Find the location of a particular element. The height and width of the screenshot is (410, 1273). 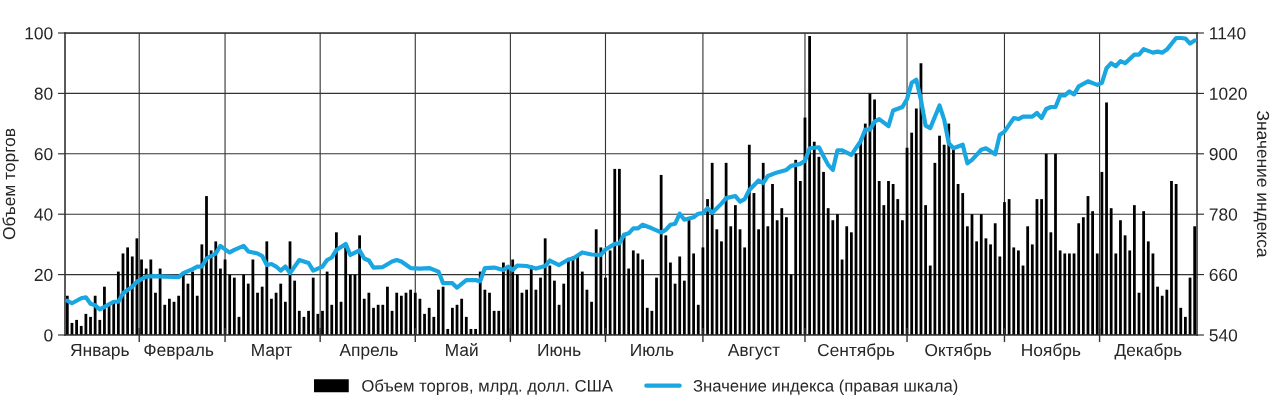

y-tick-label: 80 is located at coordinates (43, 93).